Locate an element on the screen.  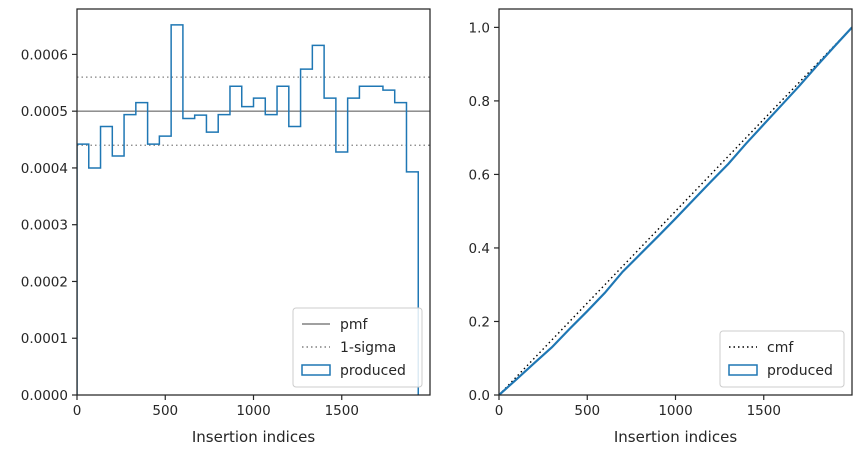
y-tick-label: 1.0 is located at coordinates (479, 28).